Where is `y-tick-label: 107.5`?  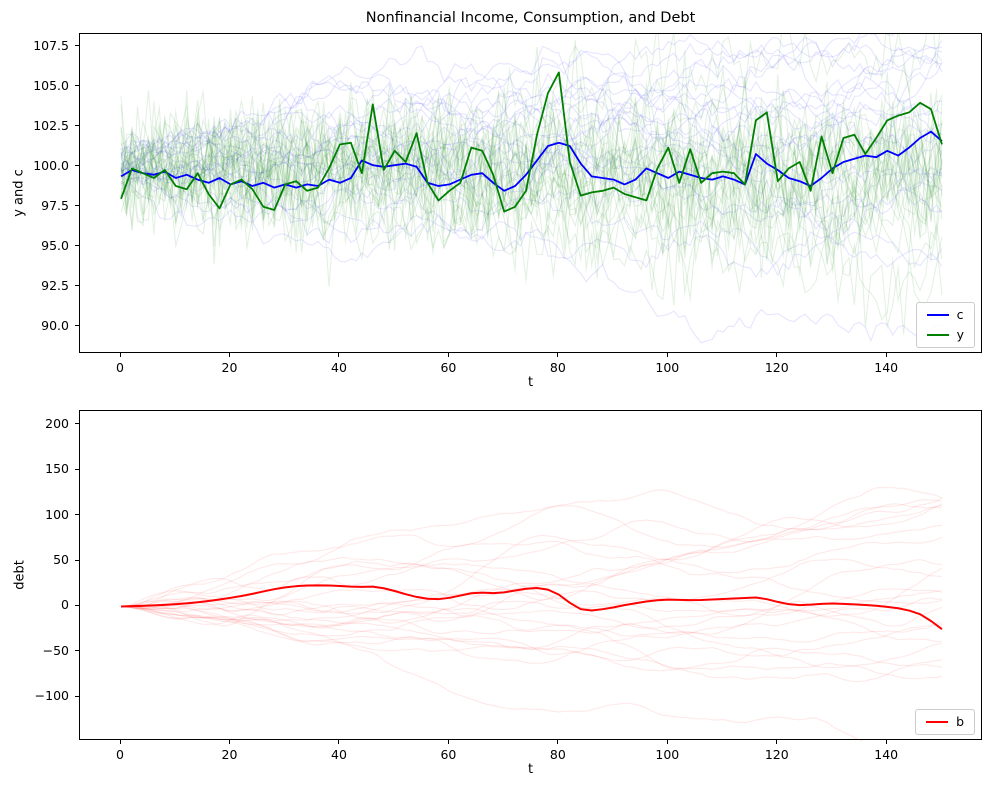 y-tick-label: 107.5 is located at coordinates (51, 45).